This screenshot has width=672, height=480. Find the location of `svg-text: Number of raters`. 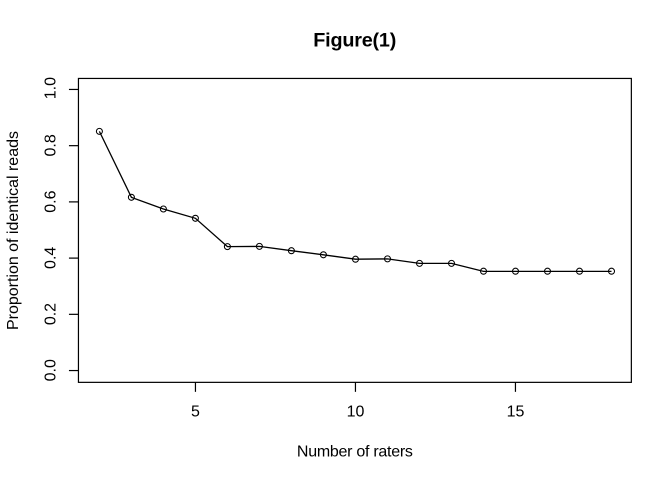

svg-text: Number of raters is located at coordinates (355, 451).